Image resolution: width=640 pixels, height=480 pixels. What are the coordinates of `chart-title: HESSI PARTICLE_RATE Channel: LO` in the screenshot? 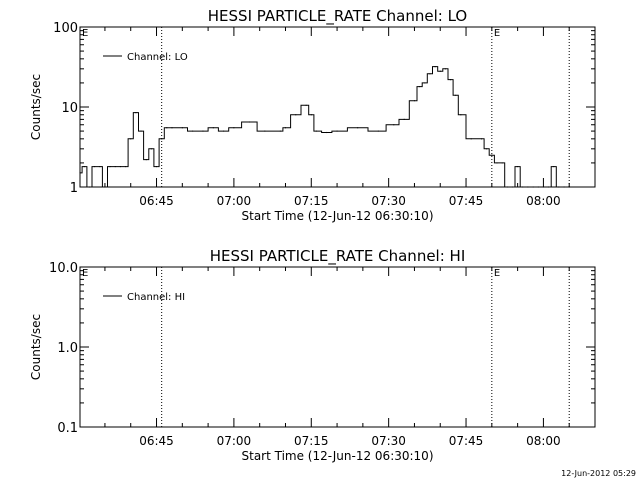 It's located at (337, 16).